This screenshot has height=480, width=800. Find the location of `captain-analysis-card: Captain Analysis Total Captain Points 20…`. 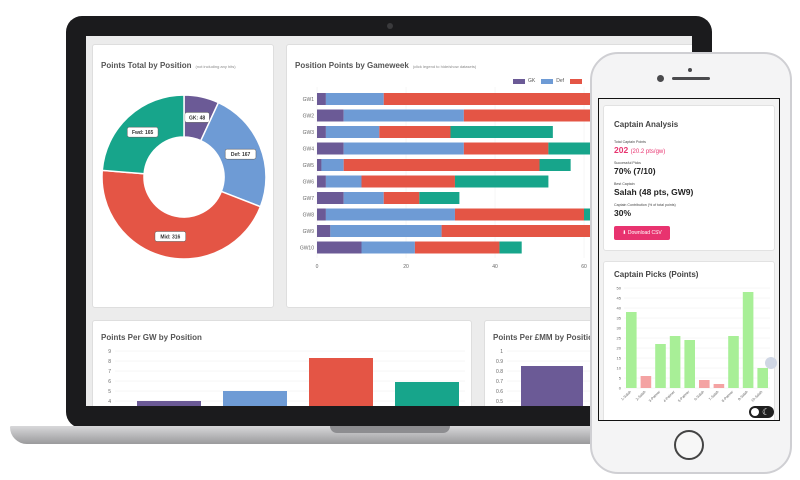

captain-analysis-card: Captain Analysis Total Captain Points 20… is located at coordinates (689, 178).